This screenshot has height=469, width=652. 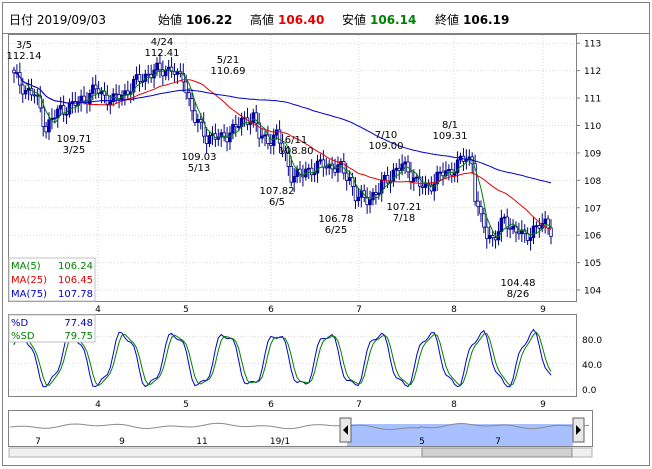 What do you see at coordinates (404, 218) in the screenshot?
I see `annotation-date: 7/18` at bounding box center [404, 218].